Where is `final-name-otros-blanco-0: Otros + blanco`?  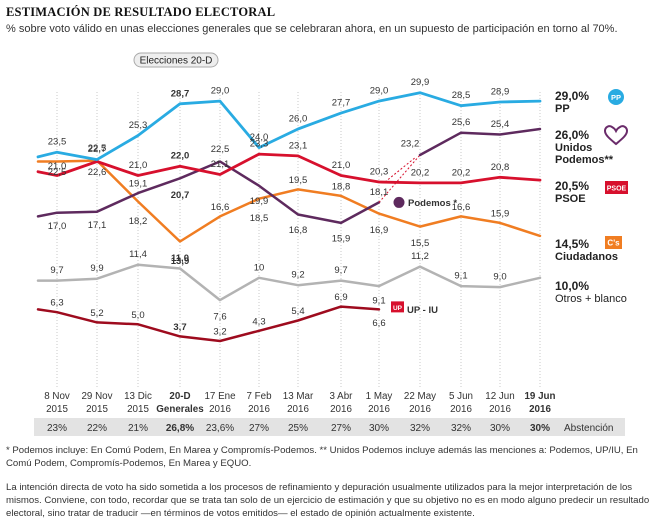 final-name-otros-blanco-0: Otros + blanco is located at coordinates (591, 299).